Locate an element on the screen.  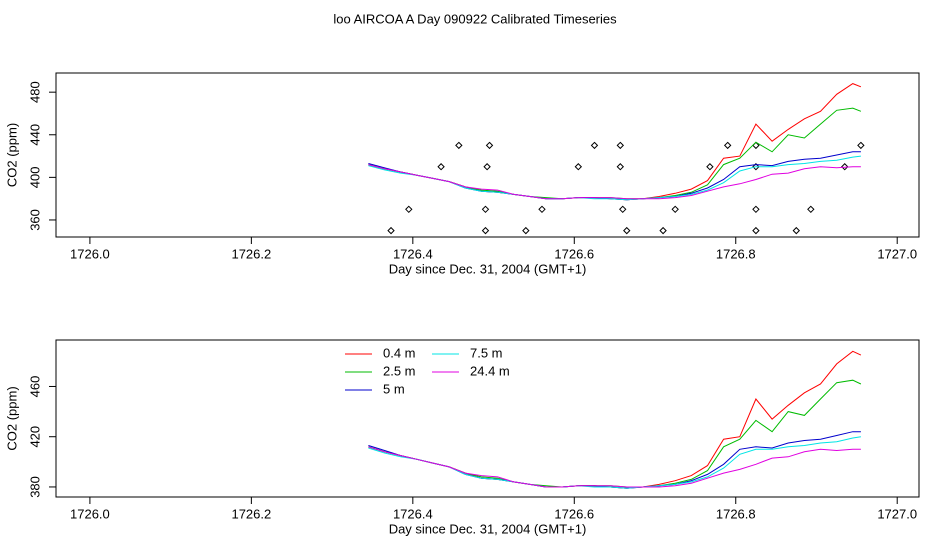
y-tick-label: 480 is located at coordinates (34, 92).